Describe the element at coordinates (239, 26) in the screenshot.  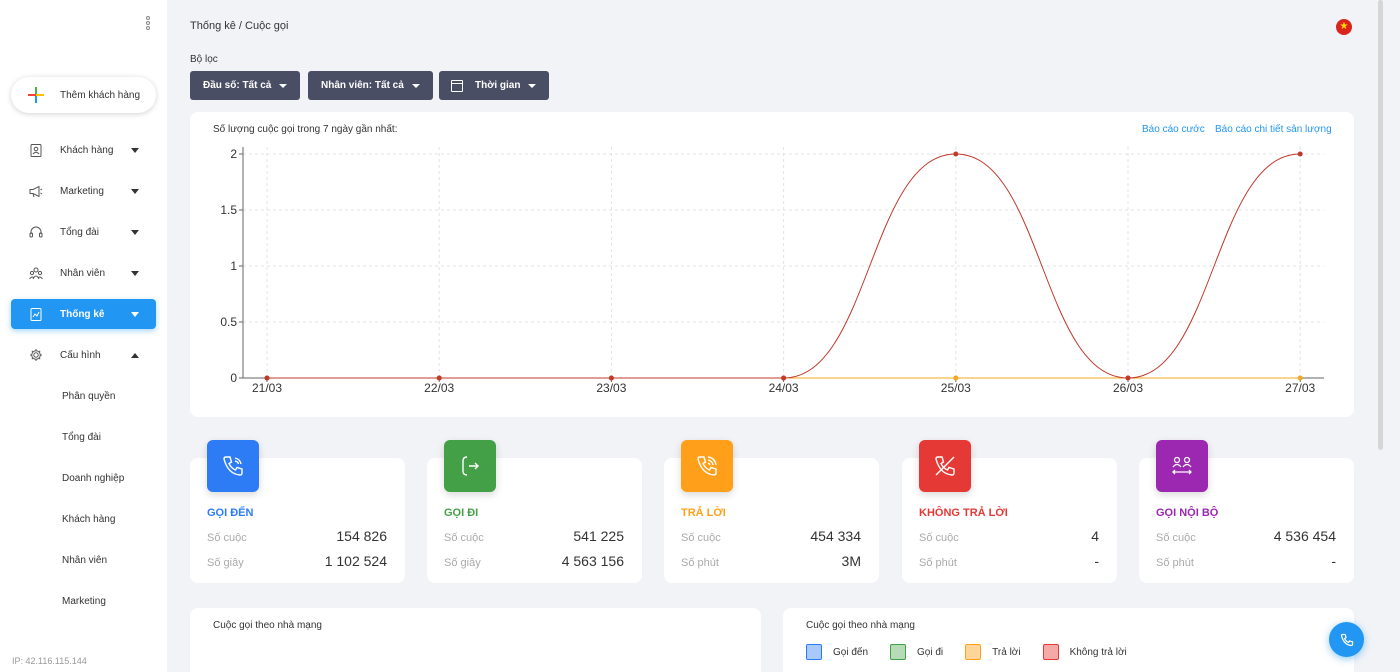
I see `breadcrumb: Thống kê / Cuộc gọi` at that location.